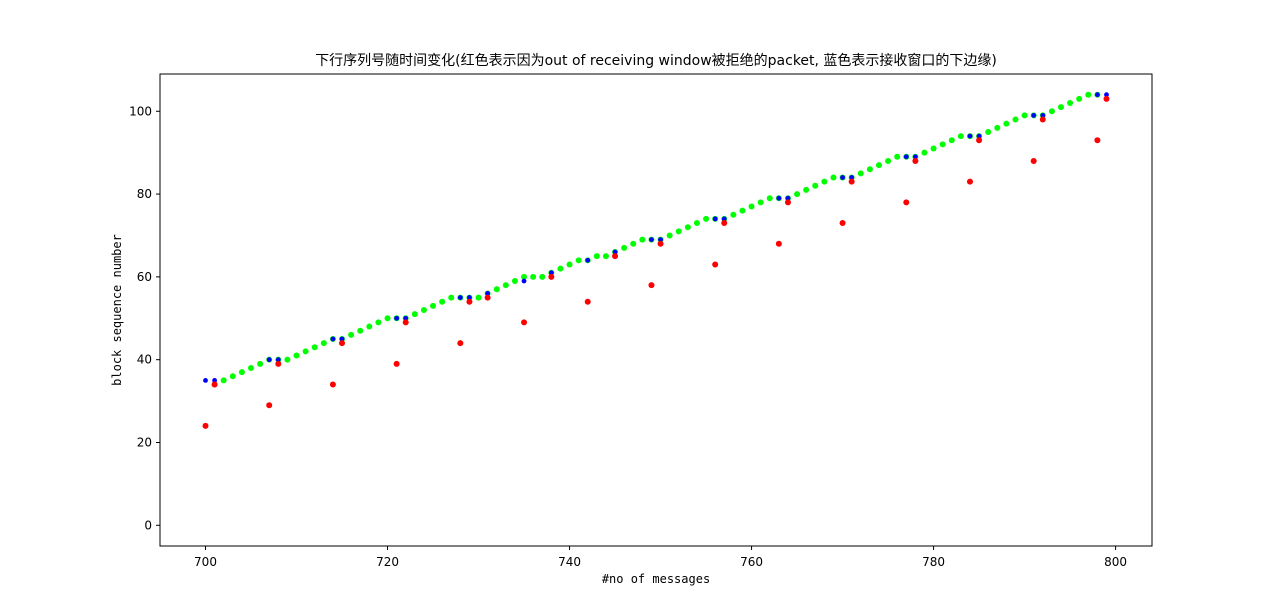 This screenshot has width=1280, height=613. Describe the element at coordinates (205, 562) in the screenshot. I see `x-tick-label: 700` at that location.